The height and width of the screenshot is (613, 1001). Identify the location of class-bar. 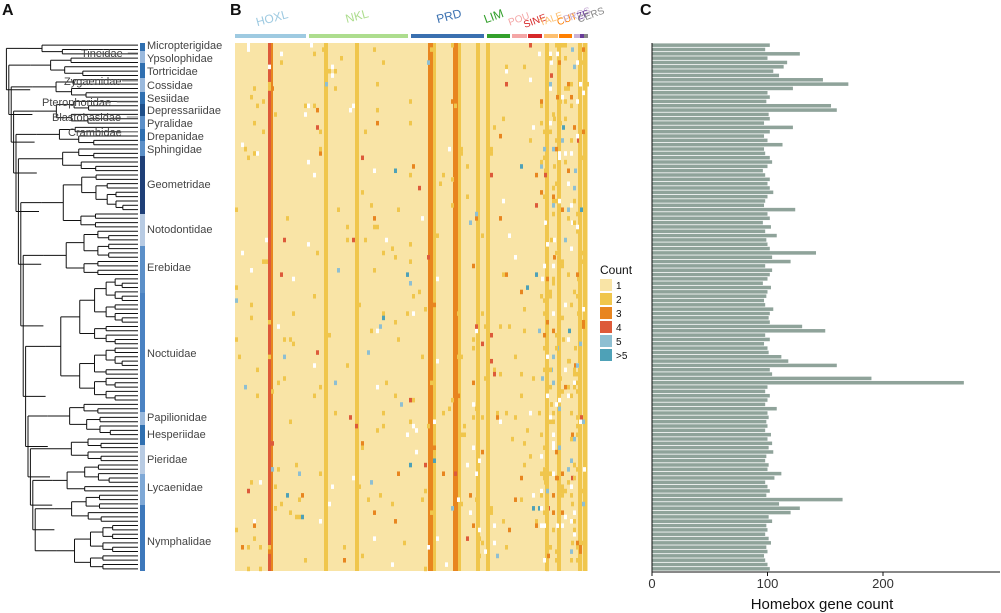
(577, 36).